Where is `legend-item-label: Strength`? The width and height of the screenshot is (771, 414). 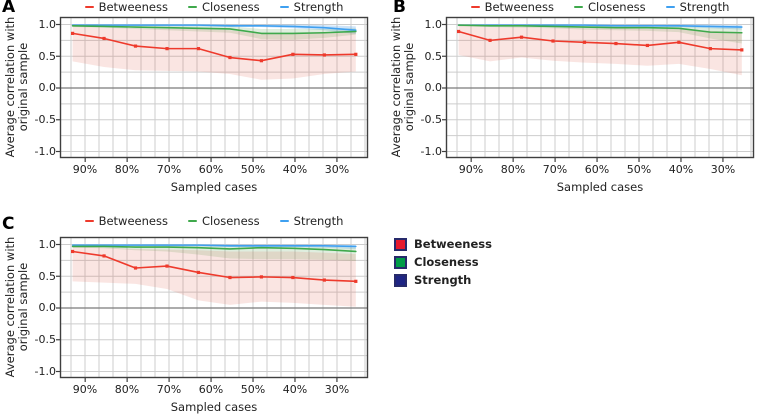 legend-item-label: Strength is located at coordinates (443, 280).